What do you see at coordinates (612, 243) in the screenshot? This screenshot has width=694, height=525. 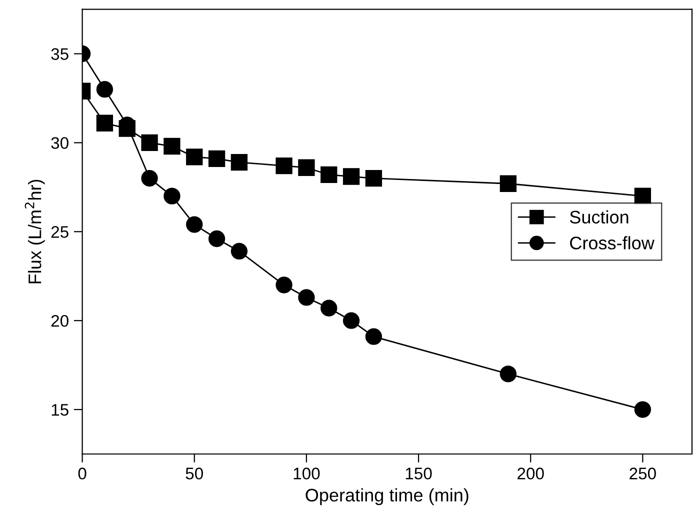 I see `legend-label: Cross-flow` at bounding box center [612, 243].